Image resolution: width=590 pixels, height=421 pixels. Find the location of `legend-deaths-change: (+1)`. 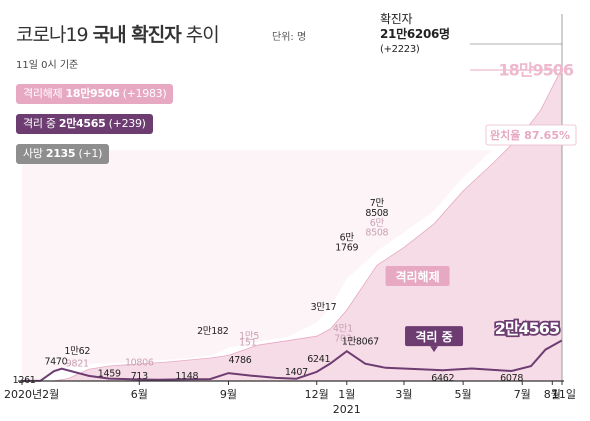

legend-deaths-change: (+1) is located at coordinates (90, 153).